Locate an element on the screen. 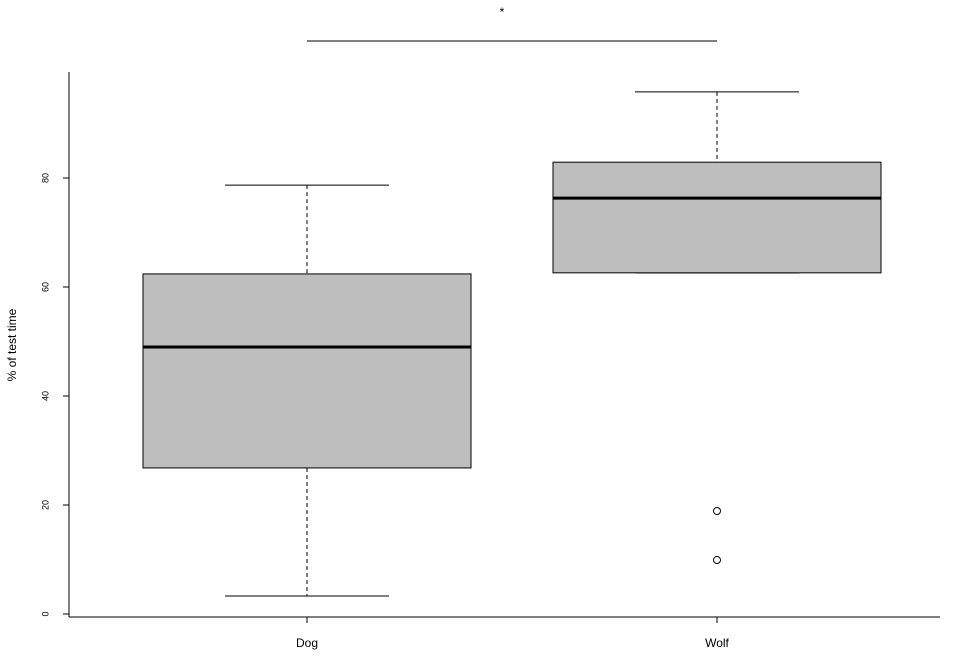 This screenshot has width=961, height=663. y-axis-title: % of test time is located at coordinates (12, 344).